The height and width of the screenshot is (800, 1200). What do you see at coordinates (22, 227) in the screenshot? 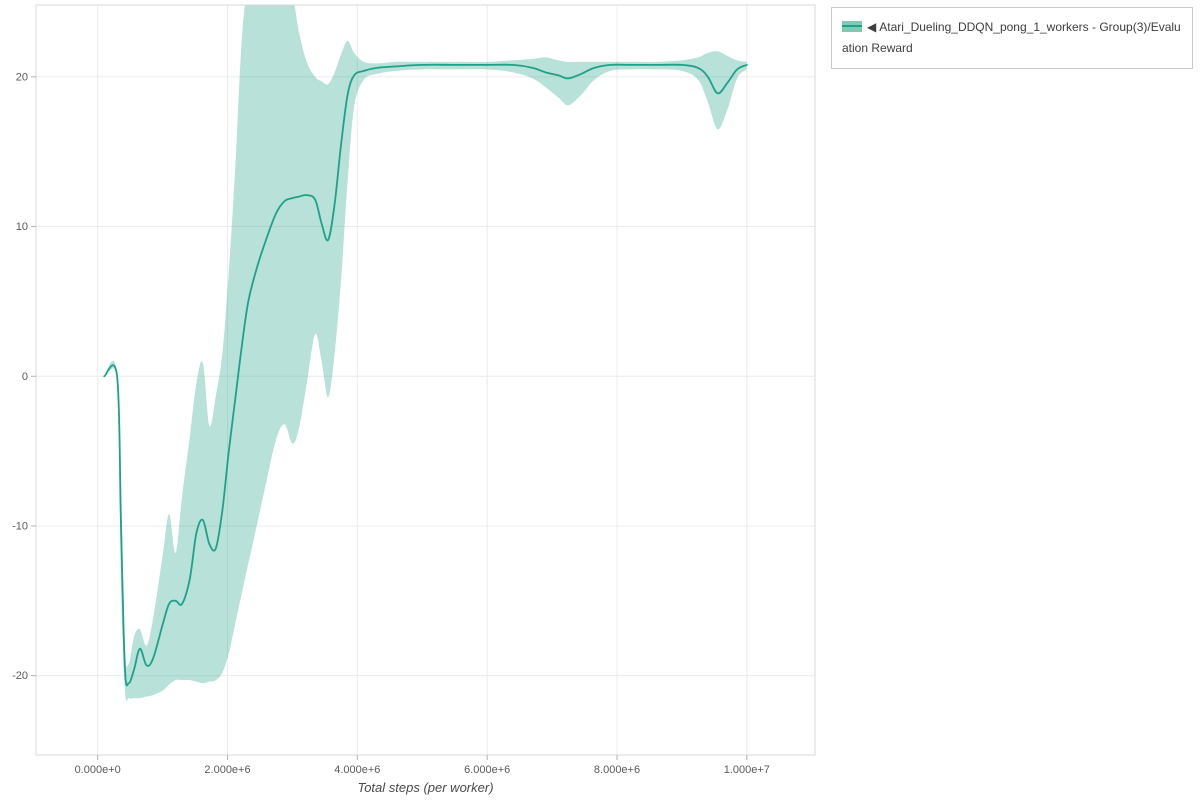
I see `svg-text: 10` at bounding box center [22, 227].